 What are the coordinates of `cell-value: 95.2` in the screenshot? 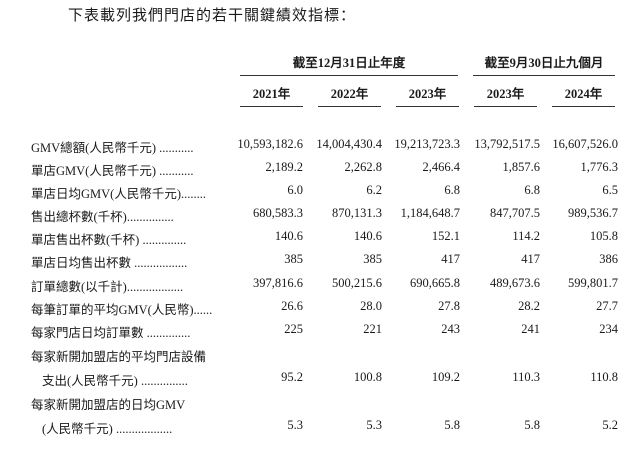 It's located at (292, 377).